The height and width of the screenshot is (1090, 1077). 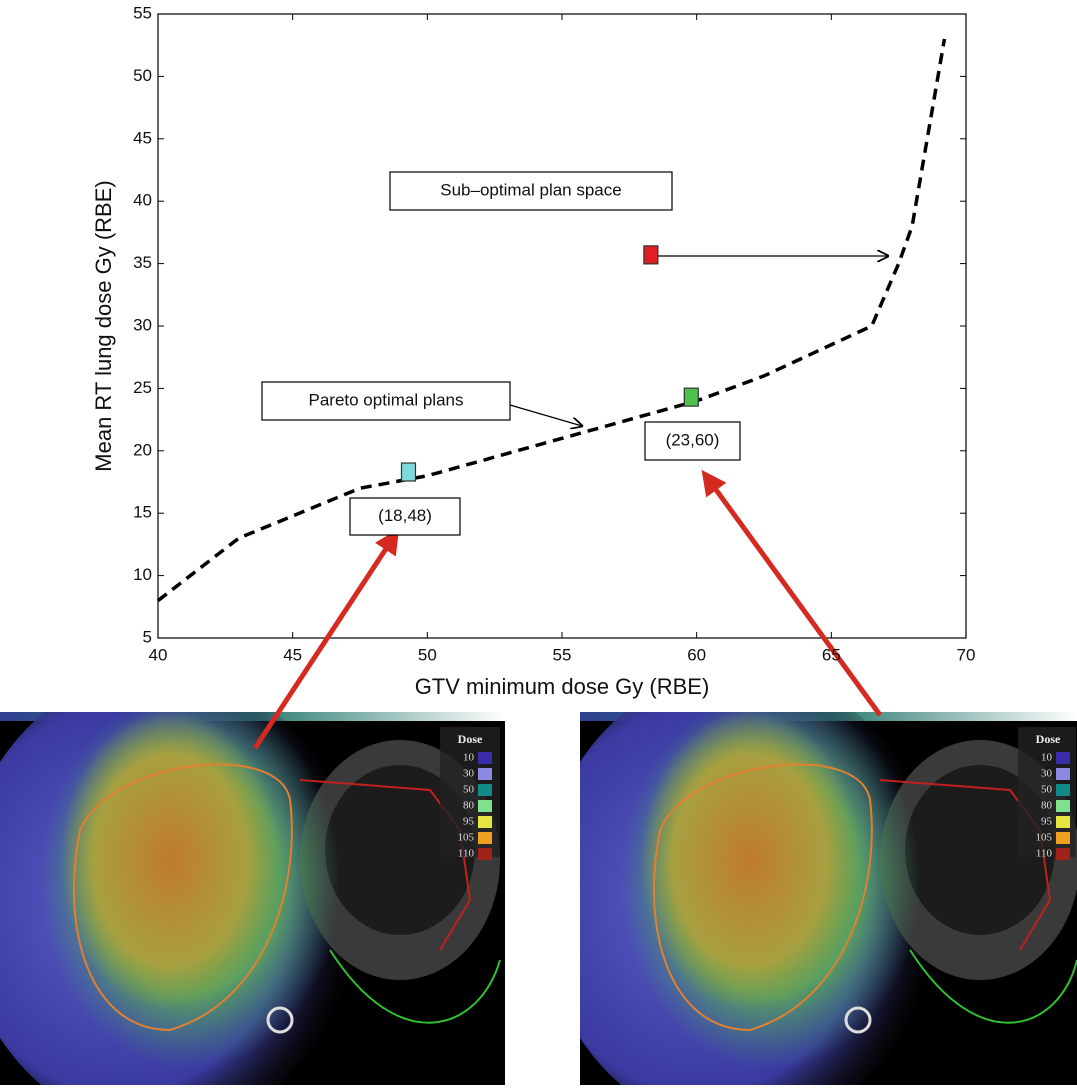 I want to click on x-tick-label: 70, so click(x=966, y=654).